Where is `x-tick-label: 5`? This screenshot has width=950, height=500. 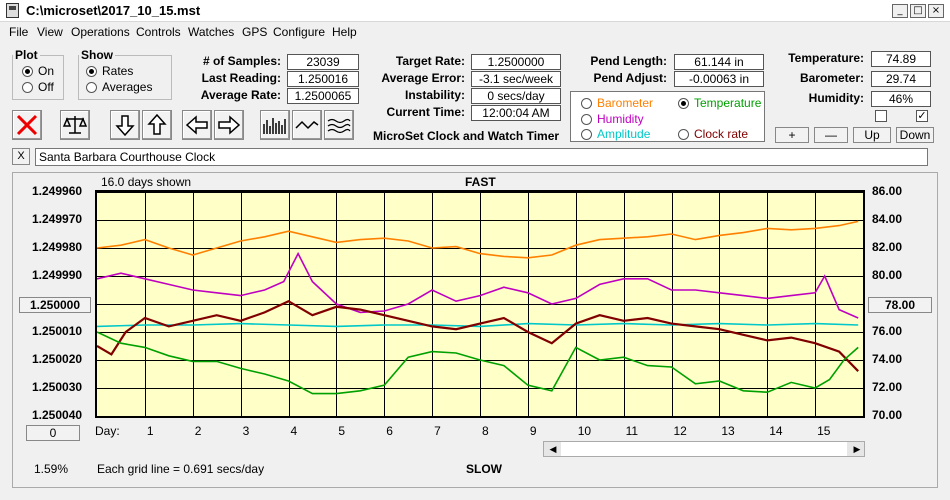 x-tick-label: 5 is located at coordinates (342, 431).